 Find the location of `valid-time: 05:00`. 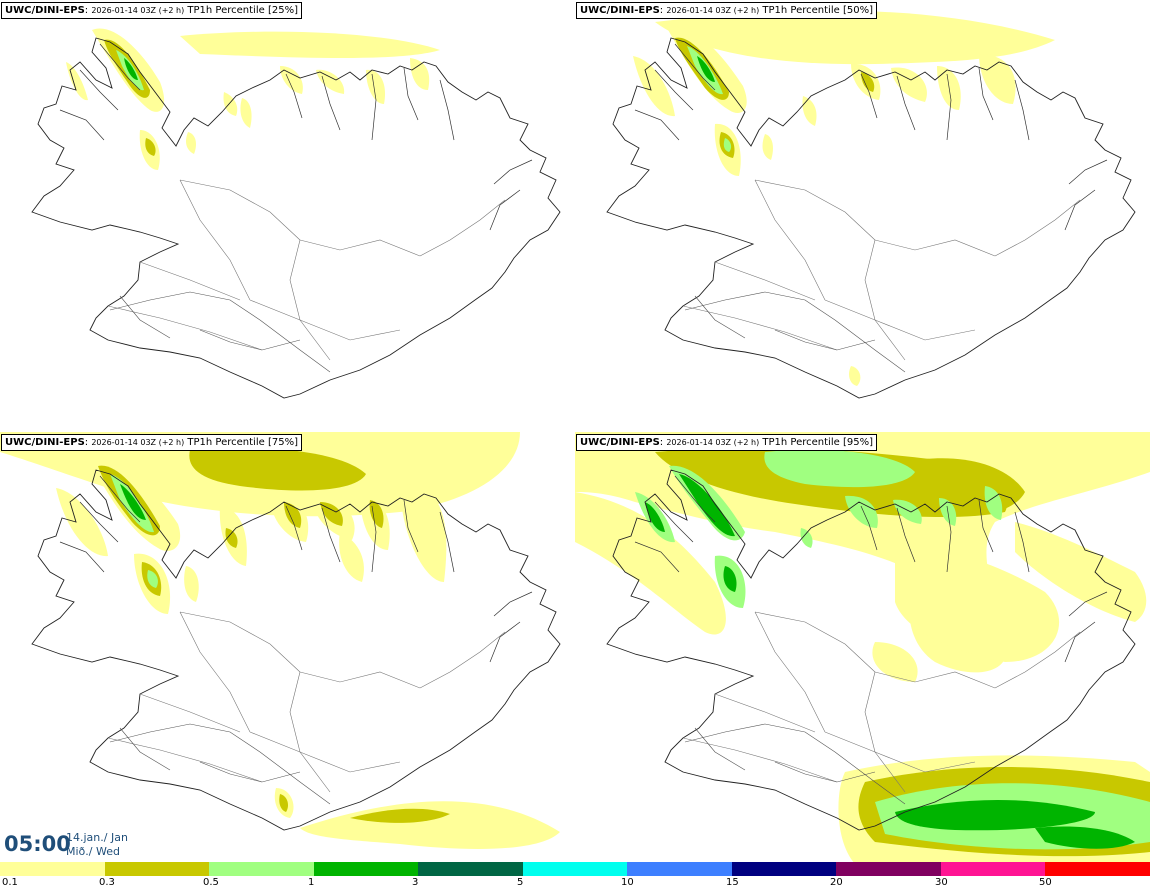

valid-time: 05:00 is located at coordinates (37, 844).